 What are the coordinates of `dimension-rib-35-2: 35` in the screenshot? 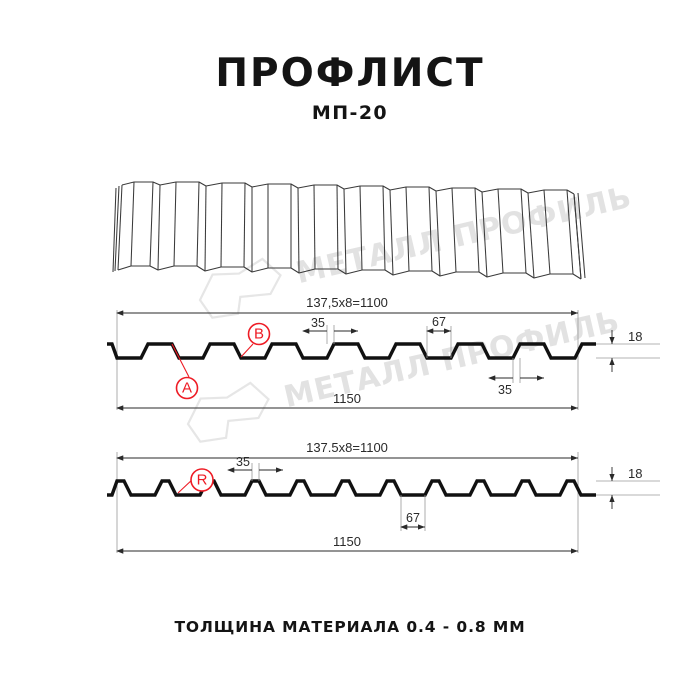 It's located at (255, 468).